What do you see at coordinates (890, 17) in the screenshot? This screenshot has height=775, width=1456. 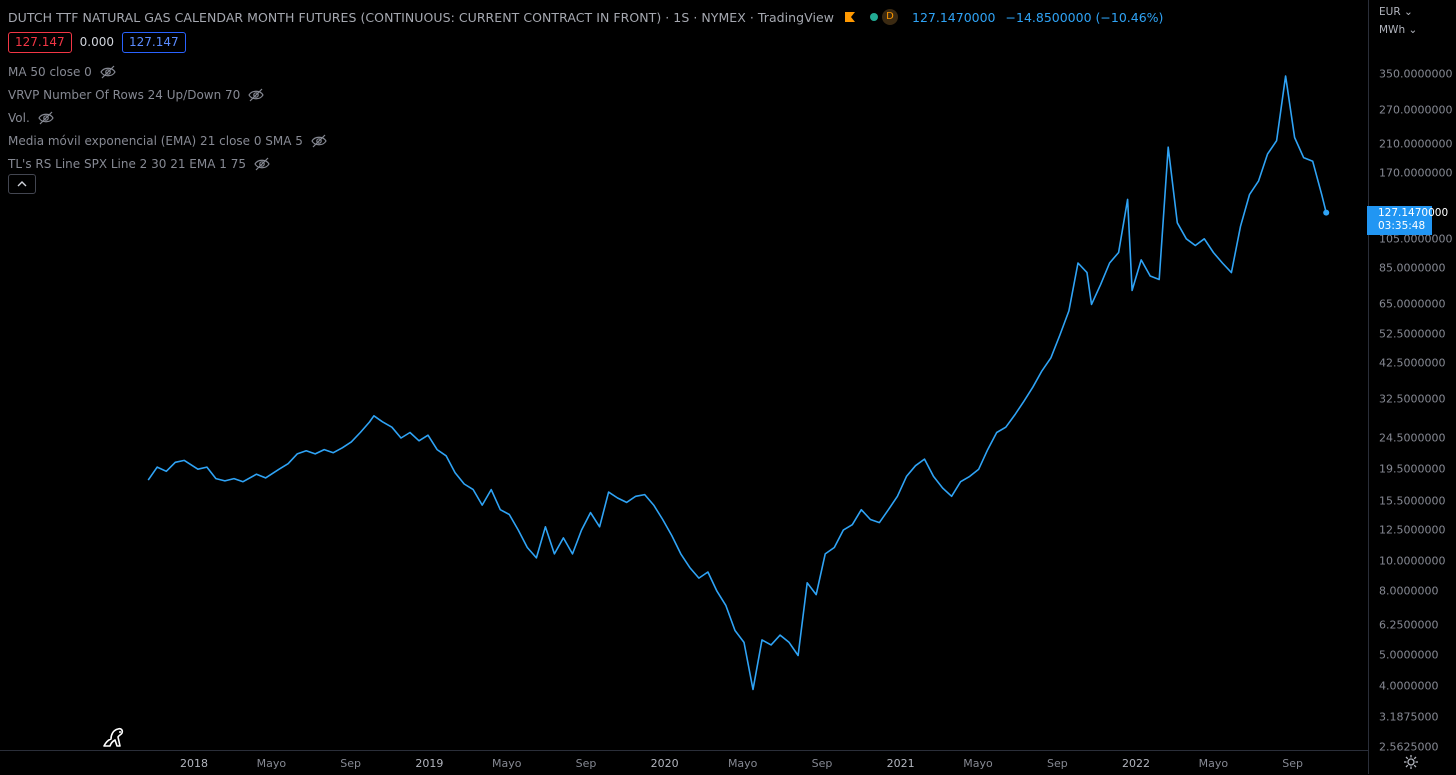 I see `data-status-badge: D` at bounding box center [890, 17].